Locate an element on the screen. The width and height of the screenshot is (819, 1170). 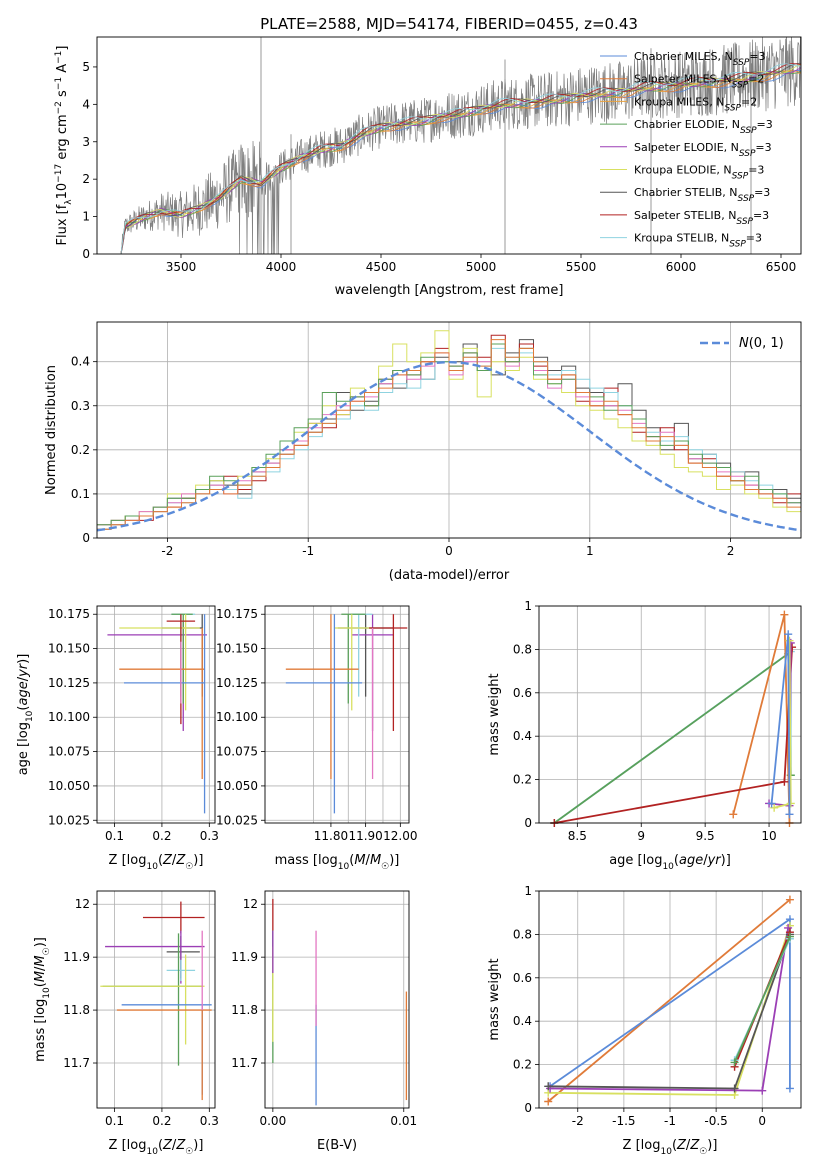
y-tick-label: 1 is located at coordinates (528, 891).